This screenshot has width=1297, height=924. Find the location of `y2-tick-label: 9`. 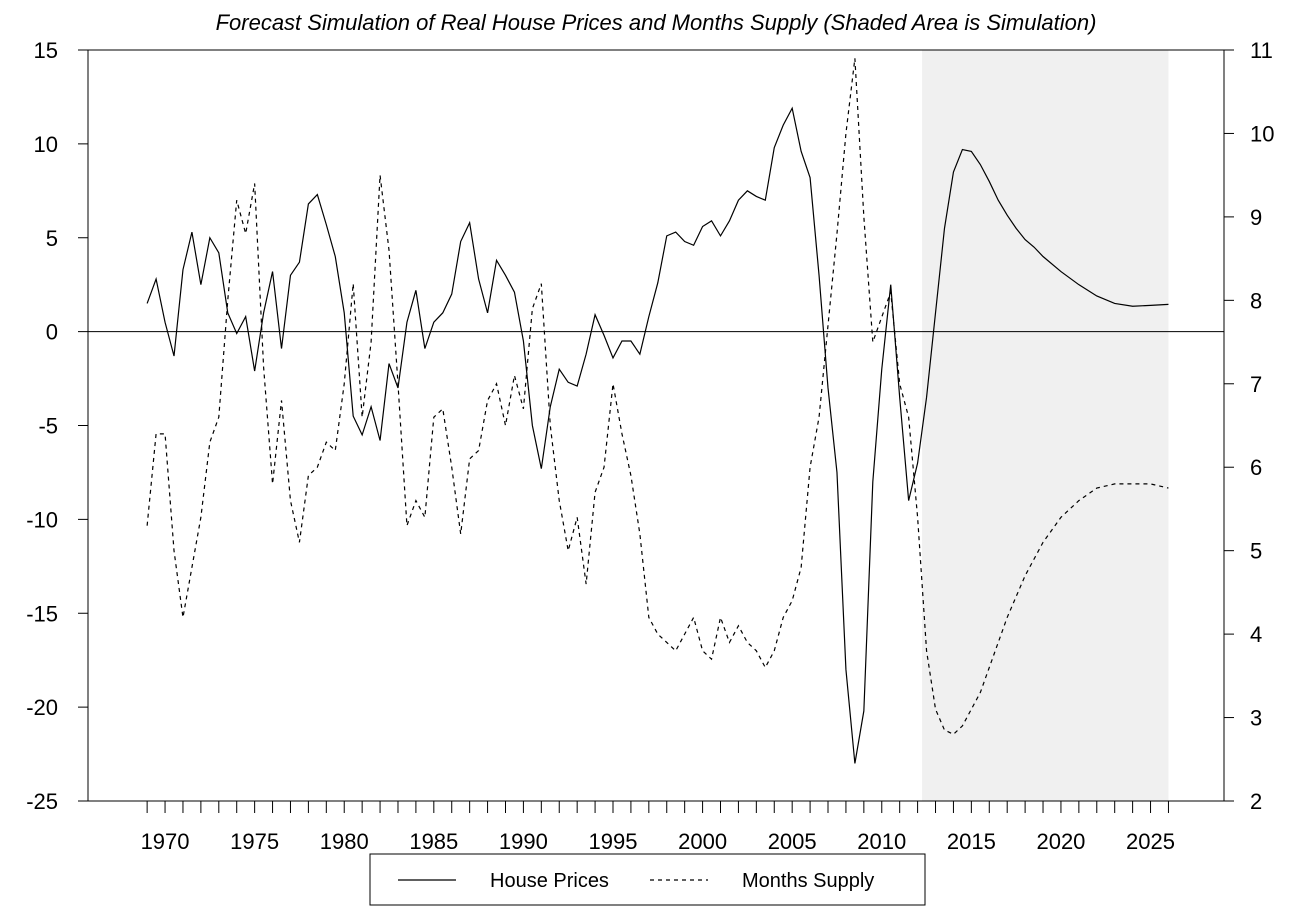

y2-tick-label: 9 is located at coordinates (1256, 217).